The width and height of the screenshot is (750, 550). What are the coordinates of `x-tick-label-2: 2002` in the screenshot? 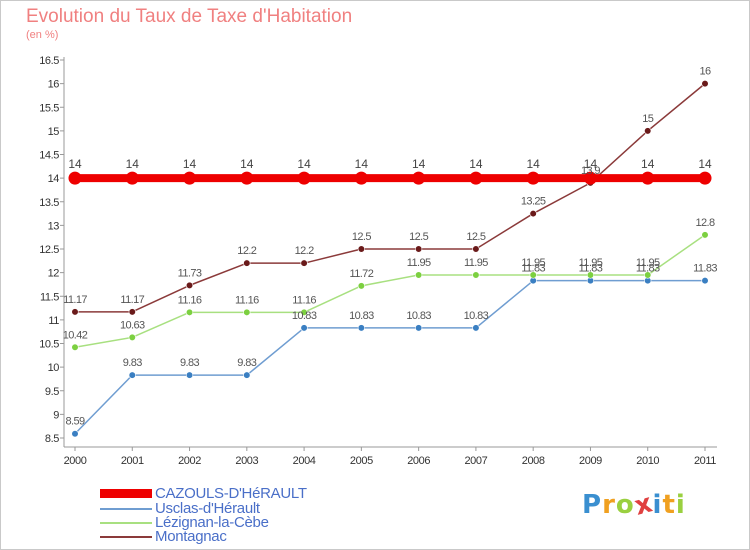 It's located at (189, 461).